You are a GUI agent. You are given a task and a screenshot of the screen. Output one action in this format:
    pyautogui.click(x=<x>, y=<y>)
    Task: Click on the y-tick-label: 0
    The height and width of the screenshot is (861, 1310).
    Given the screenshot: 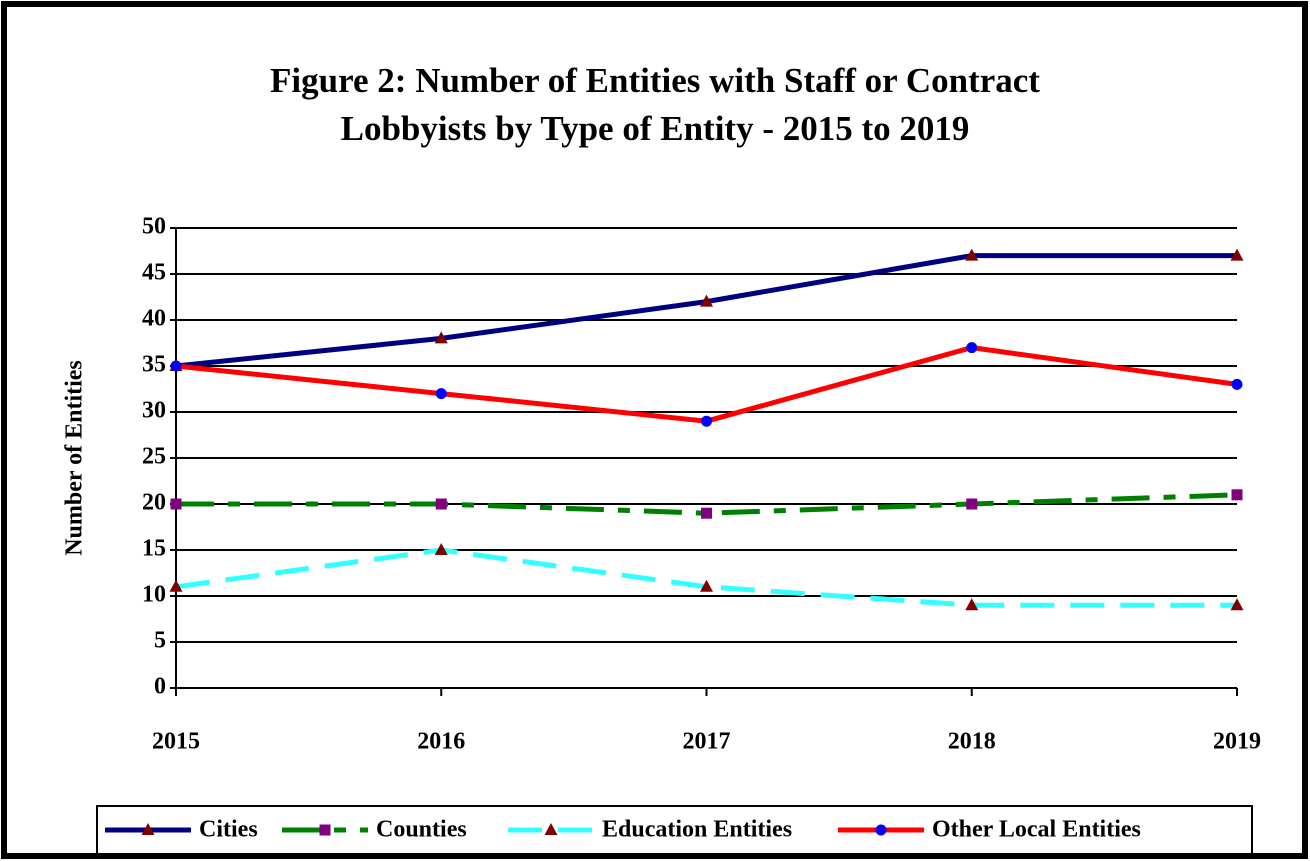 What is the action you would take?
    pyautogui.click(x=160, y=687)
    